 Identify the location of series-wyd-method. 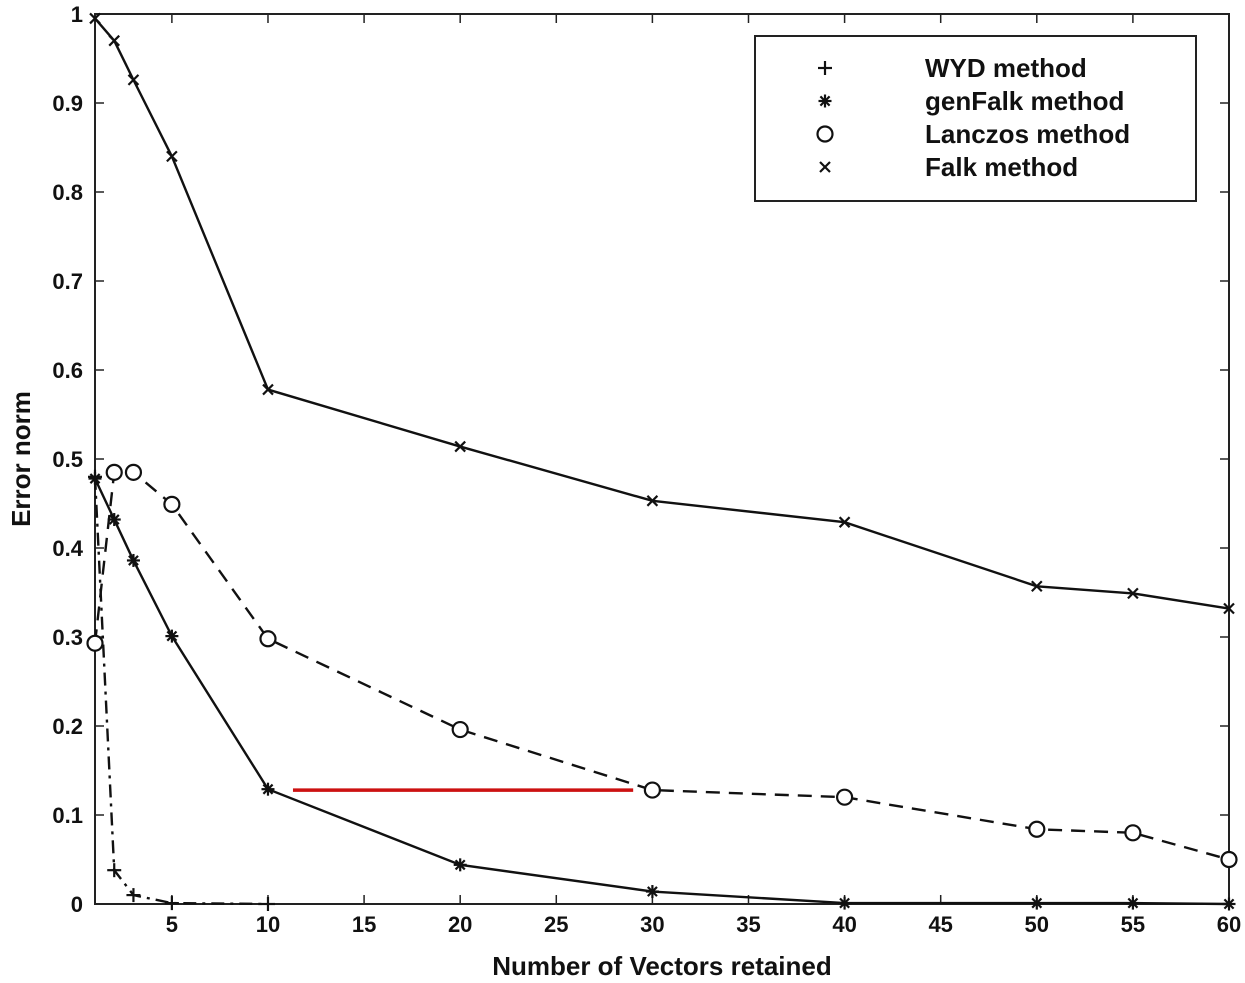
(181, 690).